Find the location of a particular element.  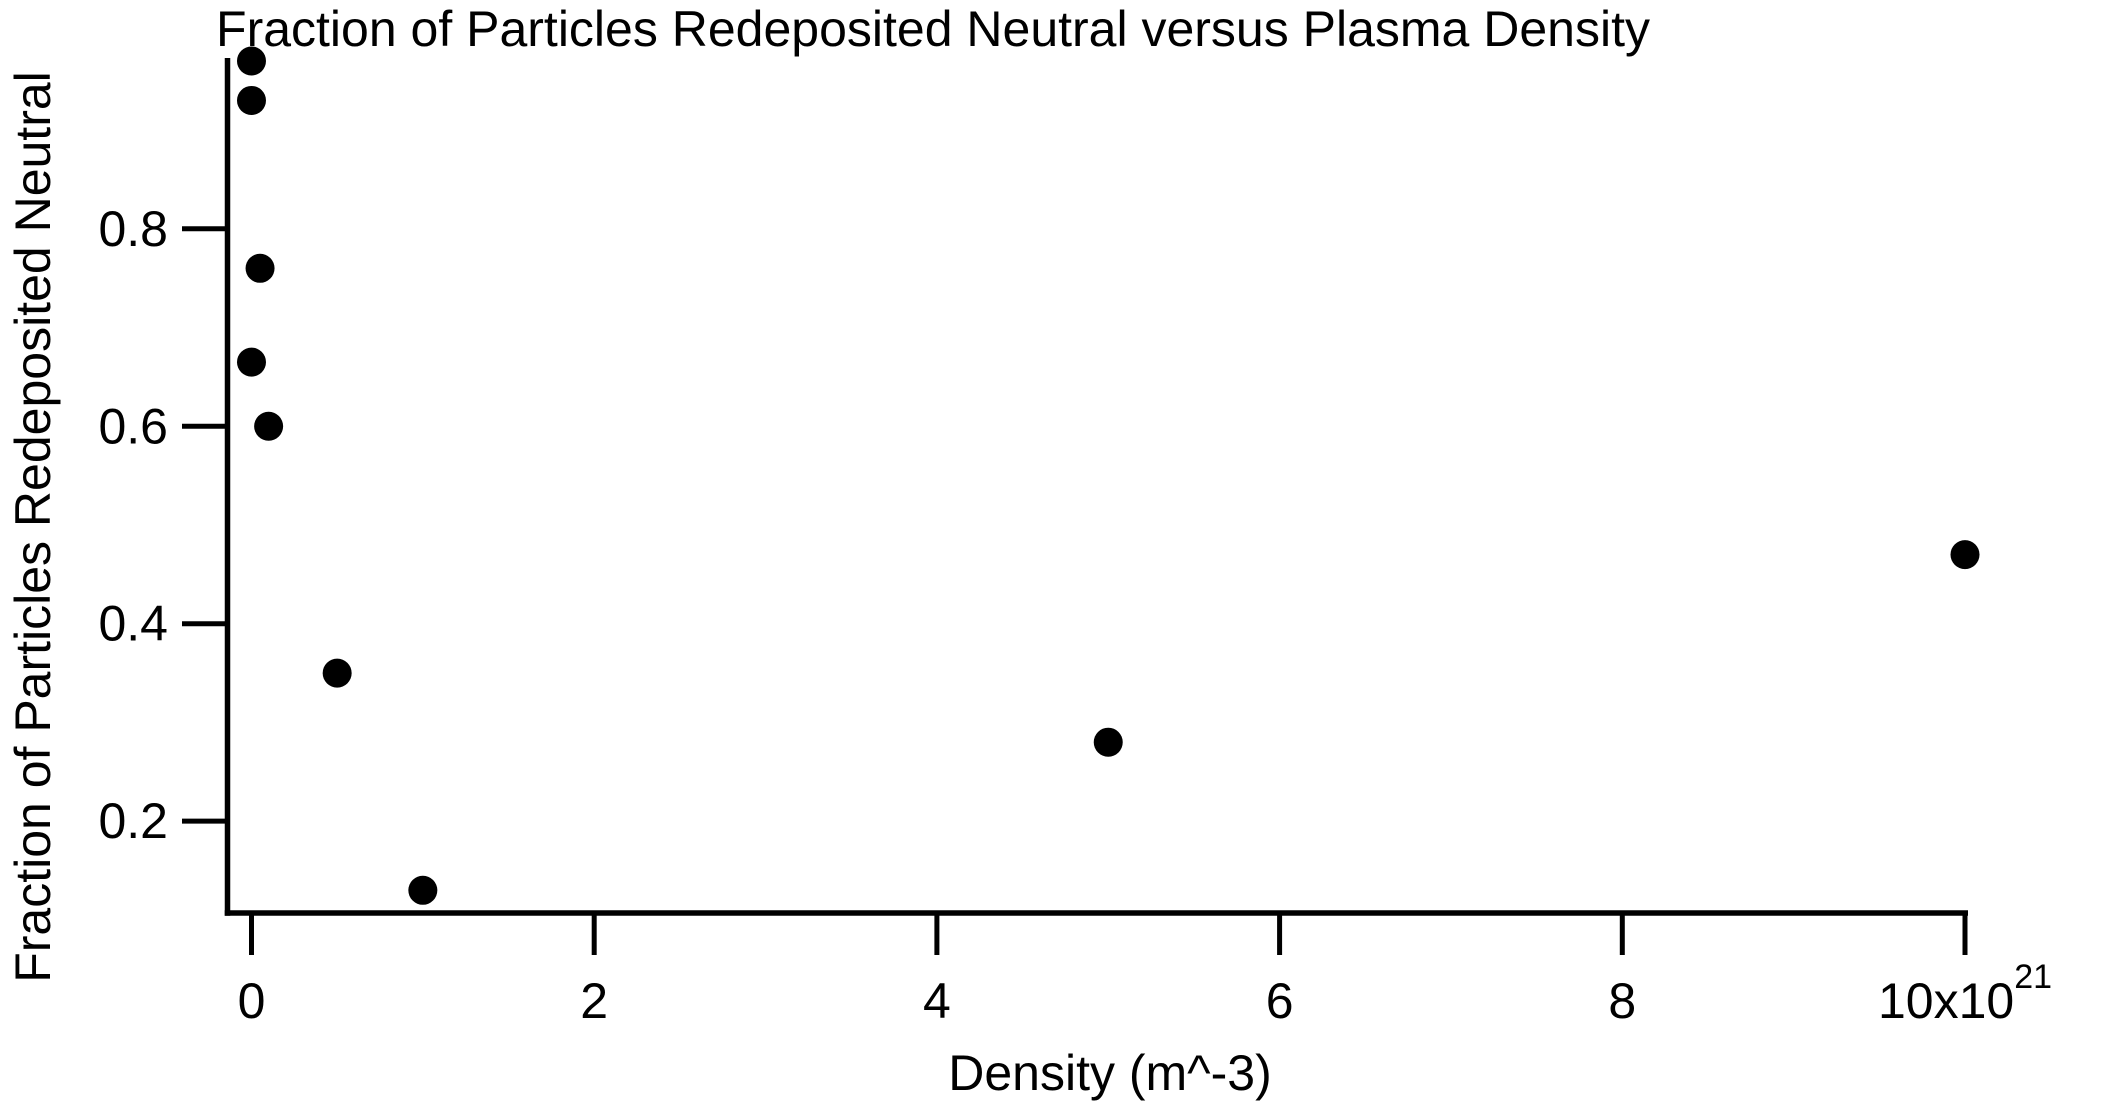

y-tick-label: 0.8 is located at coordinates (133, 229).